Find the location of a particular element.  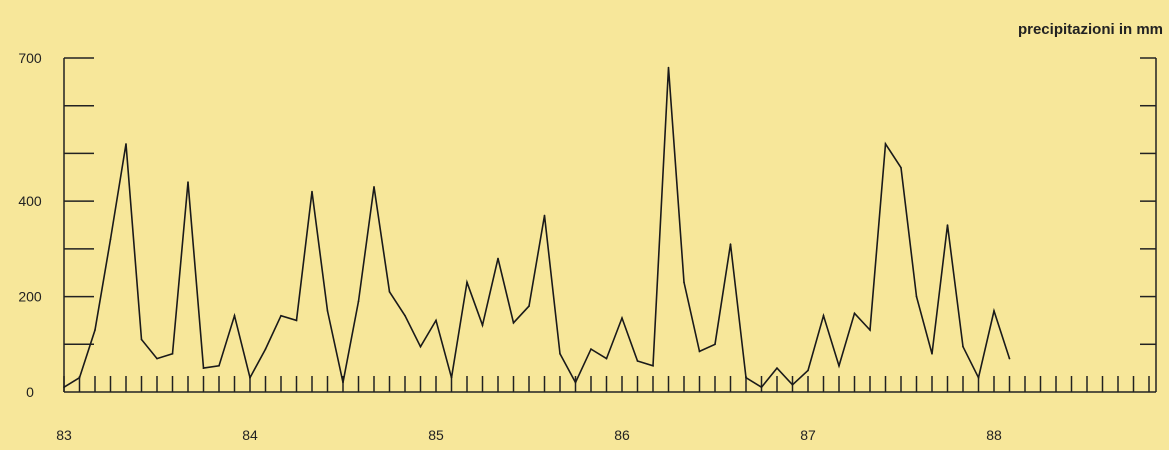

y-axis-labels: 700 400 200 0 is located at coordinates (30, 225).